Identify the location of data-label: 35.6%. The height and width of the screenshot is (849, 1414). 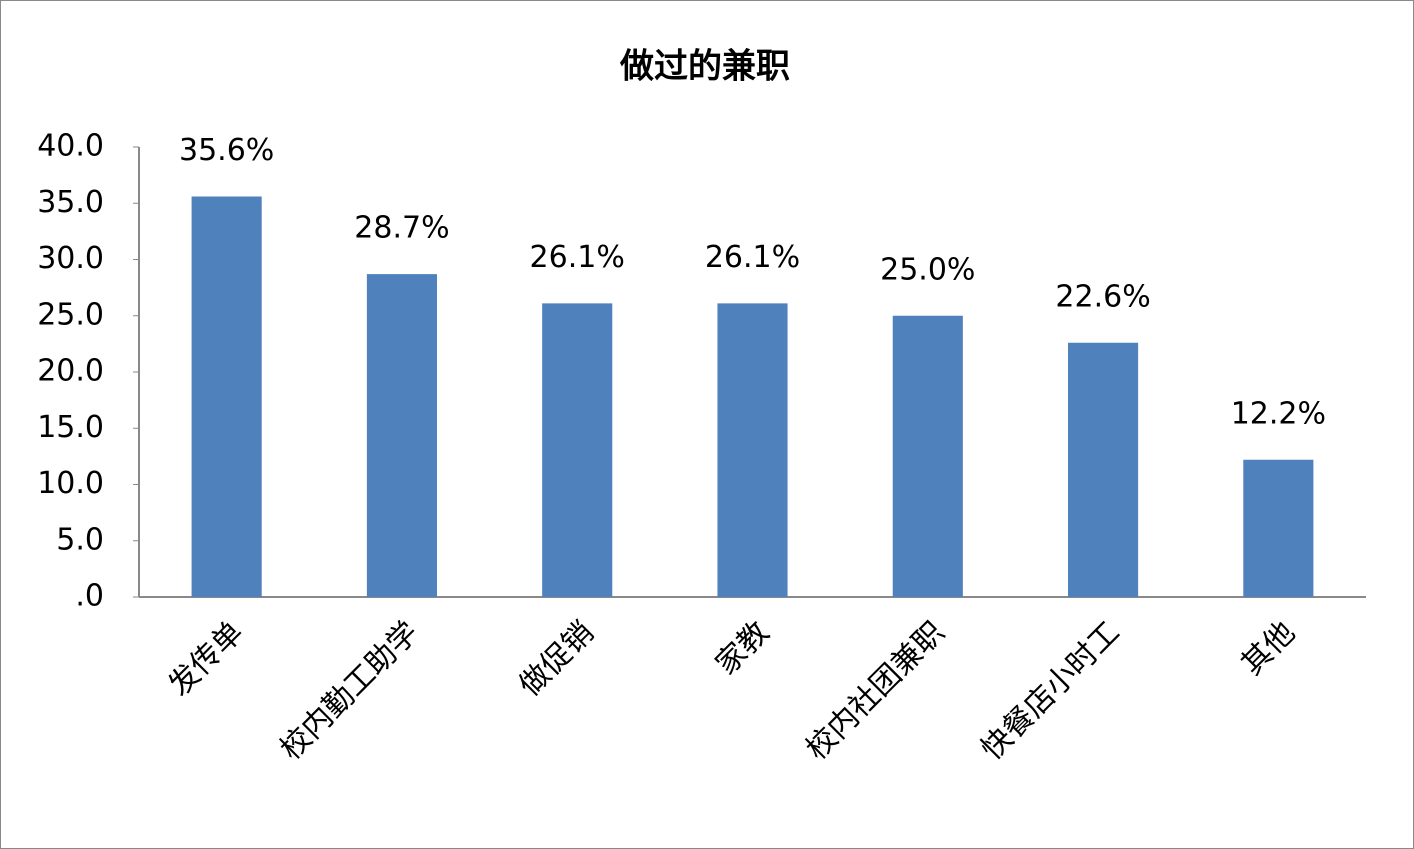
(226, 150).